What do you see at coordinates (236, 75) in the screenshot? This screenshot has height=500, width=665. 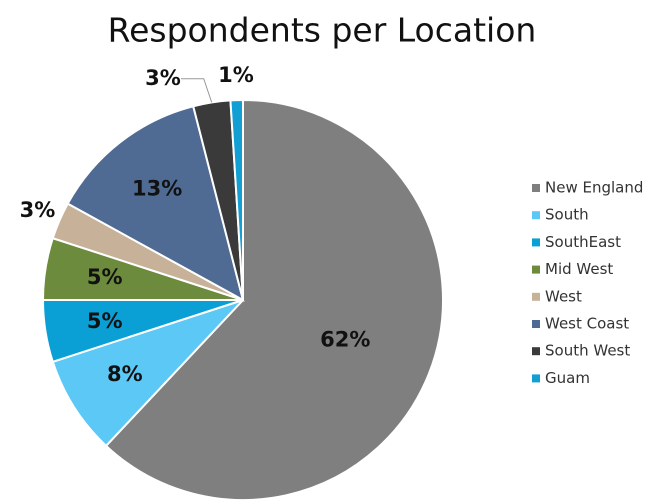 I see `data-label: 1%` at bounding box center [236, 75].